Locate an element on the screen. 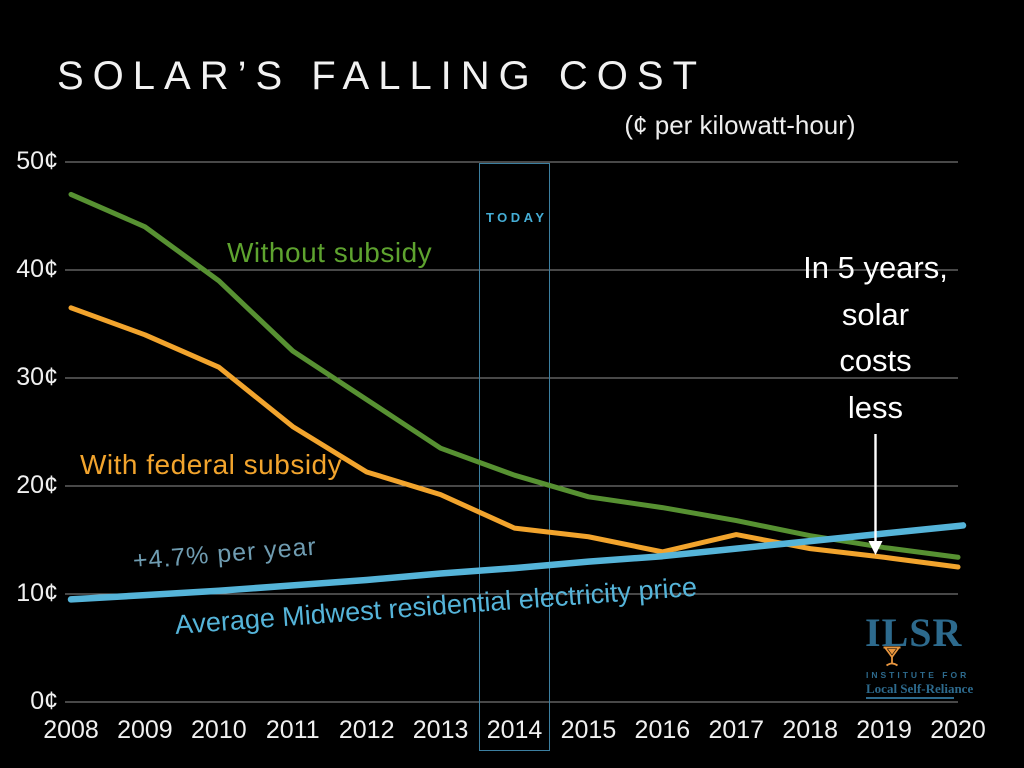 The width and height of the screenshot is (1024, 768). page-title: SOLAR’S FALLING COST is located at coordinates (382, 76).